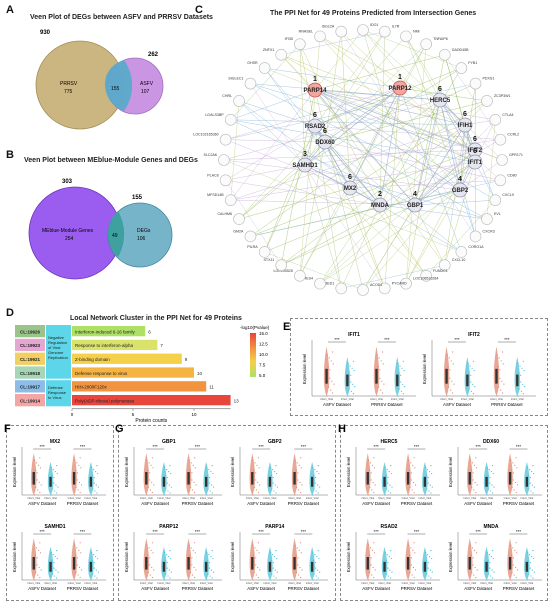 This screenshot has width=550, height=602. What do you see at coordinates (263, 333) in the screenshot?
I see `legend-tick-label: 15.0` at bounding box center [263, 333].